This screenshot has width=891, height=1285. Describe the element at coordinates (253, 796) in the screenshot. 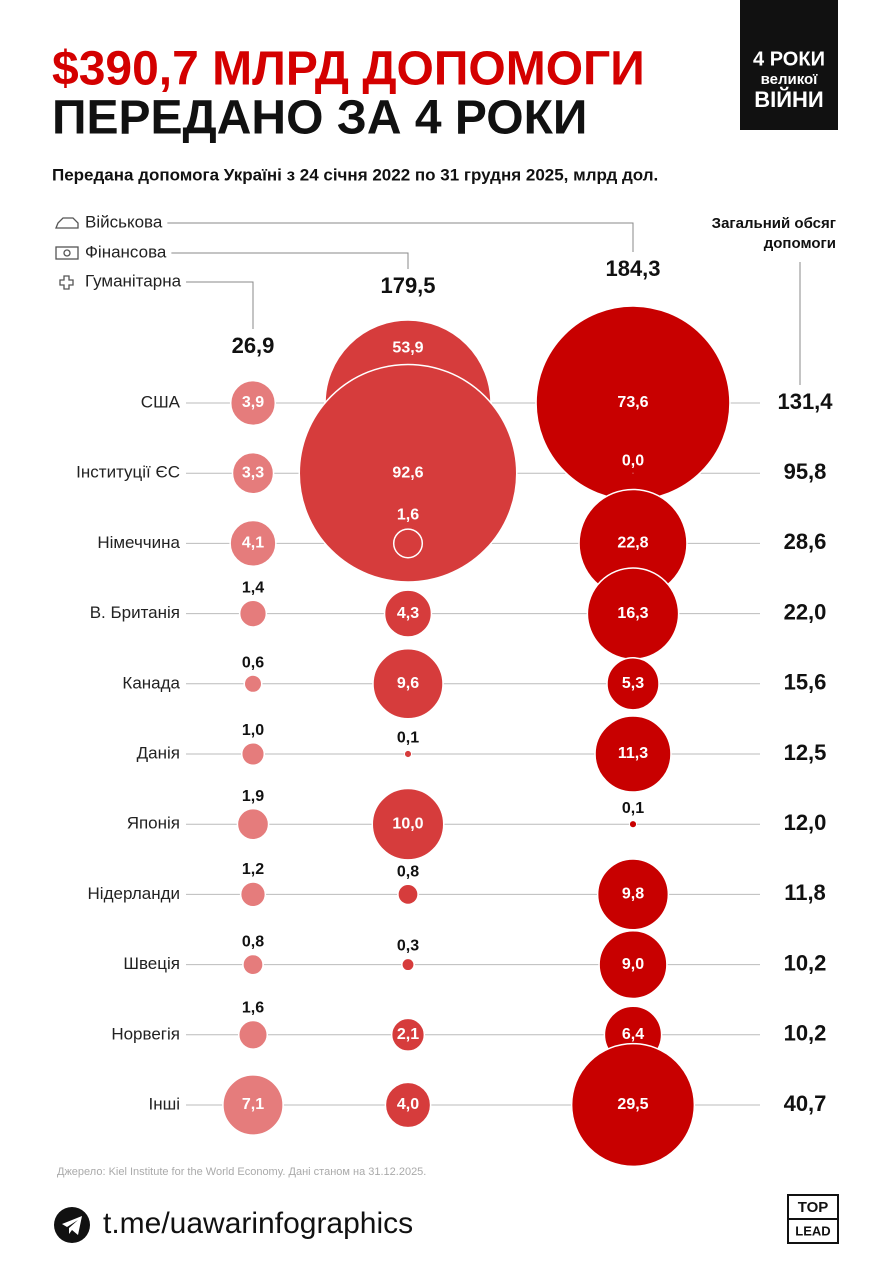

I see `value-label: 1,9` at that location.